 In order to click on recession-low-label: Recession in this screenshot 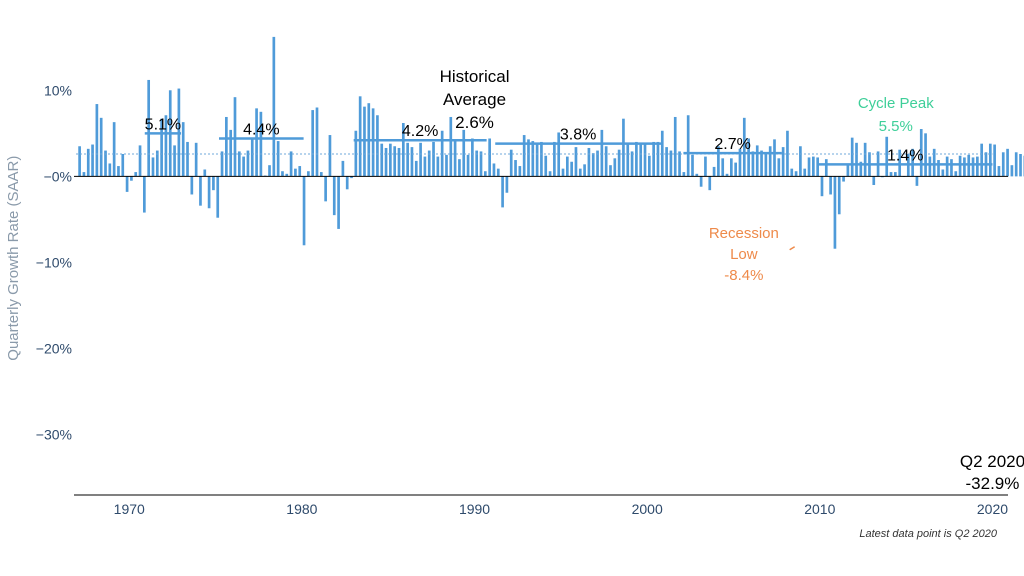, I will do `click(744, 233)`.